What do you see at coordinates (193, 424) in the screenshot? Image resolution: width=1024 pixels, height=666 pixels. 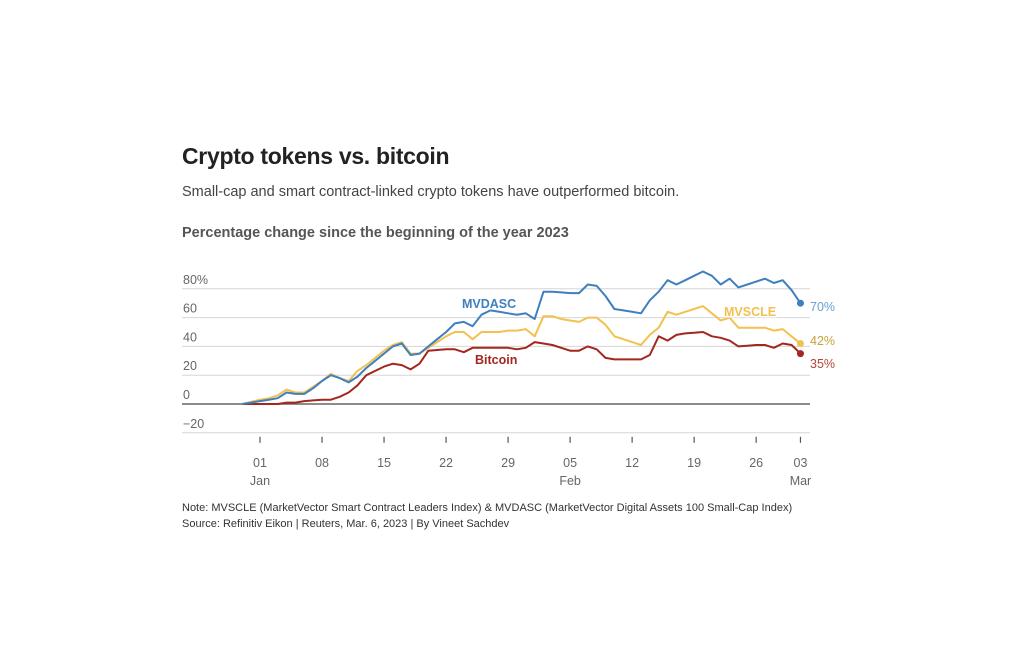 I see `y-tick-label: −20` at bounding box center [193, 424].